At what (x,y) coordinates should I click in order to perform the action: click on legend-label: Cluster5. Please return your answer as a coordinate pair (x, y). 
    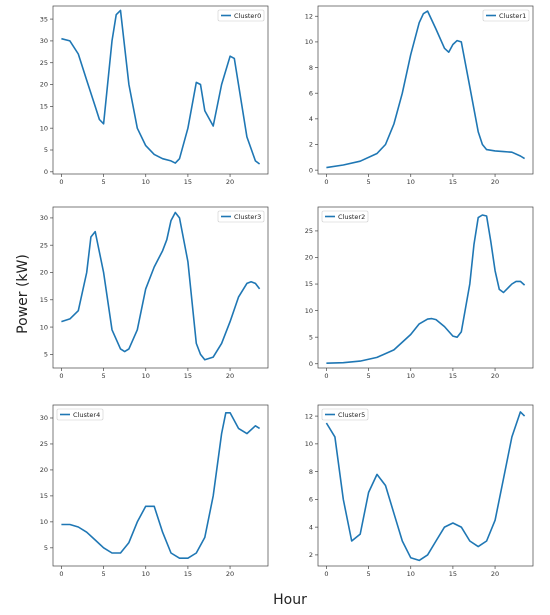
    Looking at the image, I should click on (351, 415).